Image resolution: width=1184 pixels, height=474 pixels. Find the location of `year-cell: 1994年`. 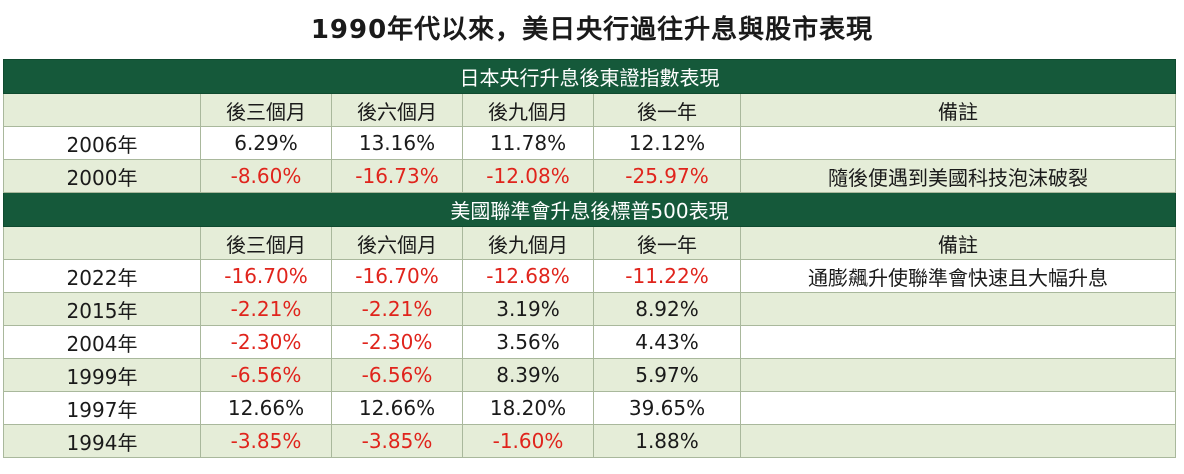

year-cell: 1994年 is located at coordinates (102, 441).